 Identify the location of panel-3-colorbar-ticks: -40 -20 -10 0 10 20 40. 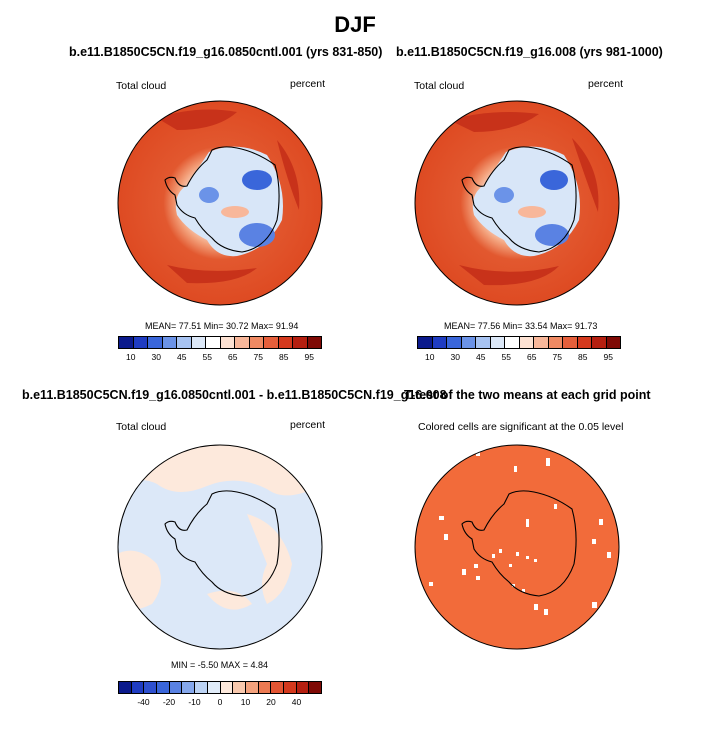
(220, 702).